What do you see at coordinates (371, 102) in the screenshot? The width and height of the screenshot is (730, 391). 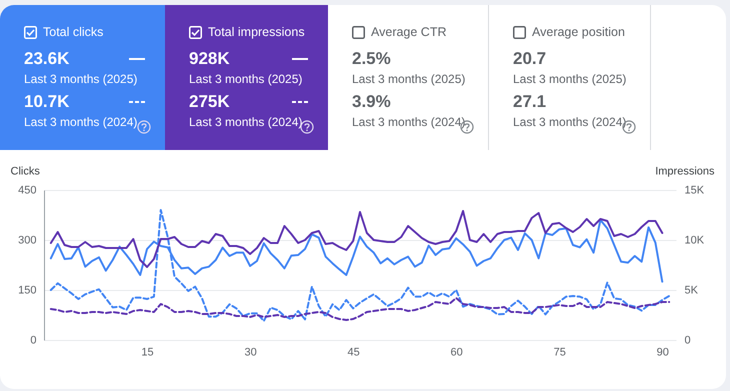 I see `text: 3.9%` at bounding box center [371, 102].